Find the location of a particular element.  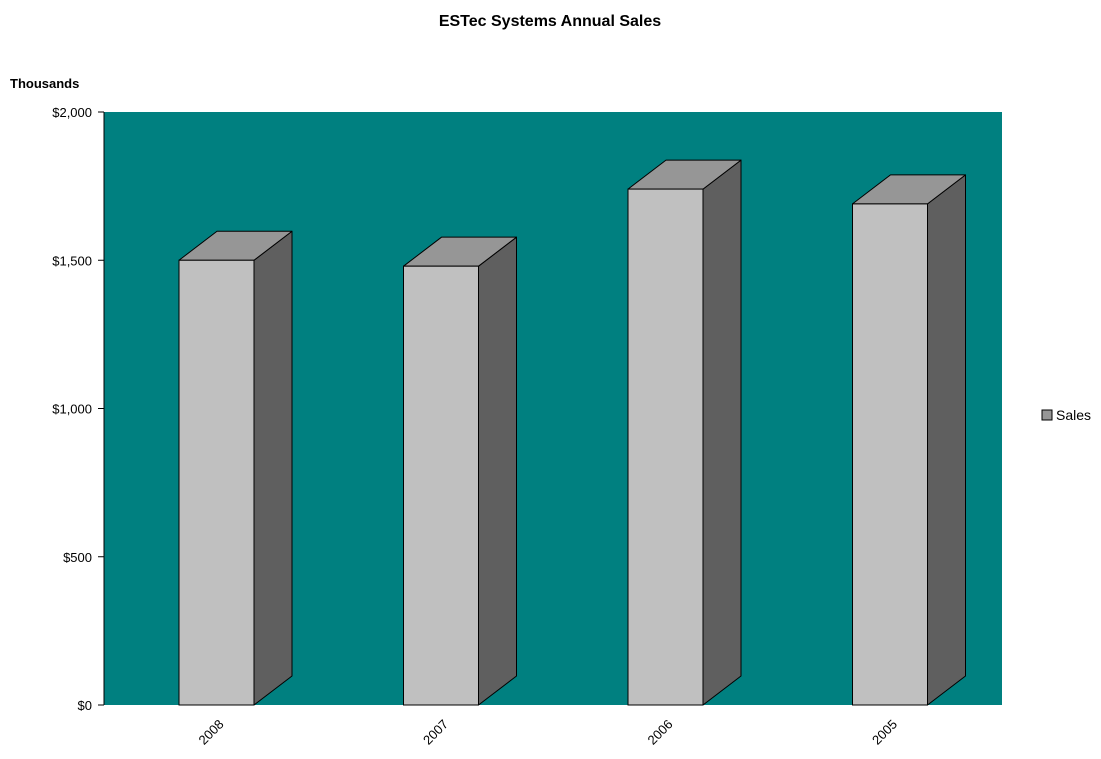

bar-2006 is located at coordinates (684, 432).